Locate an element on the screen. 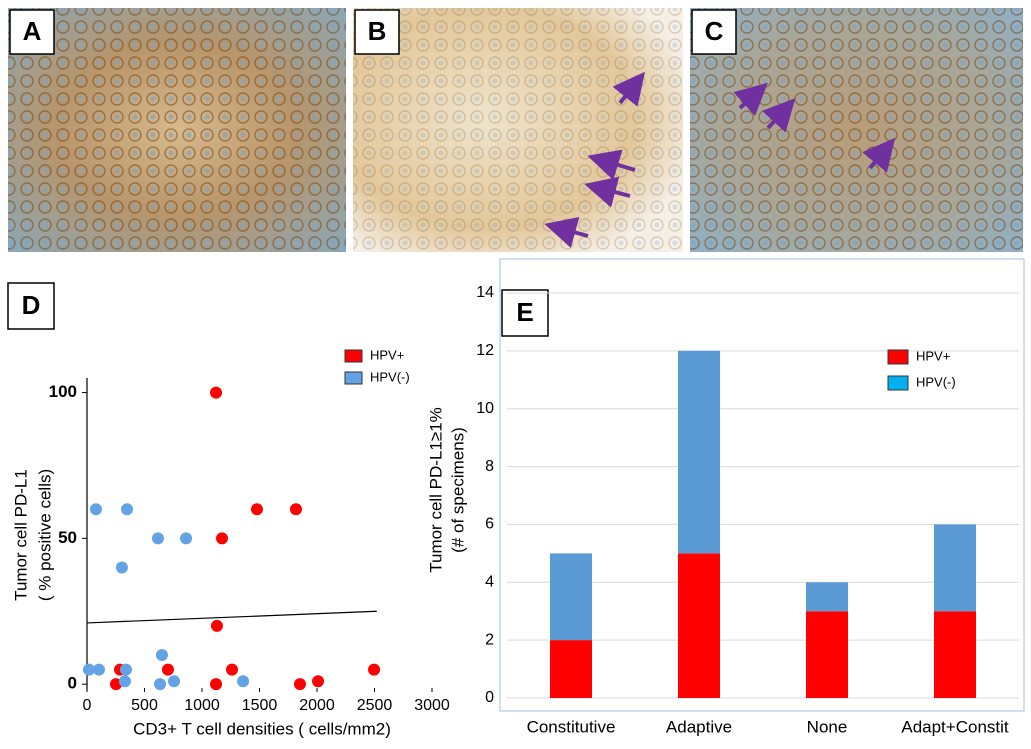  panel-label: A is located at coordinates (32, 31).